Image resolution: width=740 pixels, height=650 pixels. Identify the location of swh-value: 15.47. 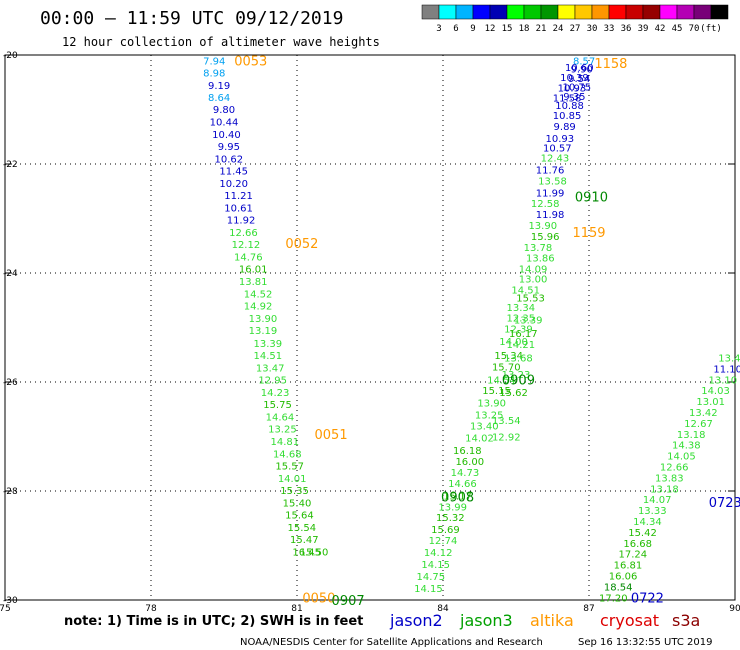
(304, 540).